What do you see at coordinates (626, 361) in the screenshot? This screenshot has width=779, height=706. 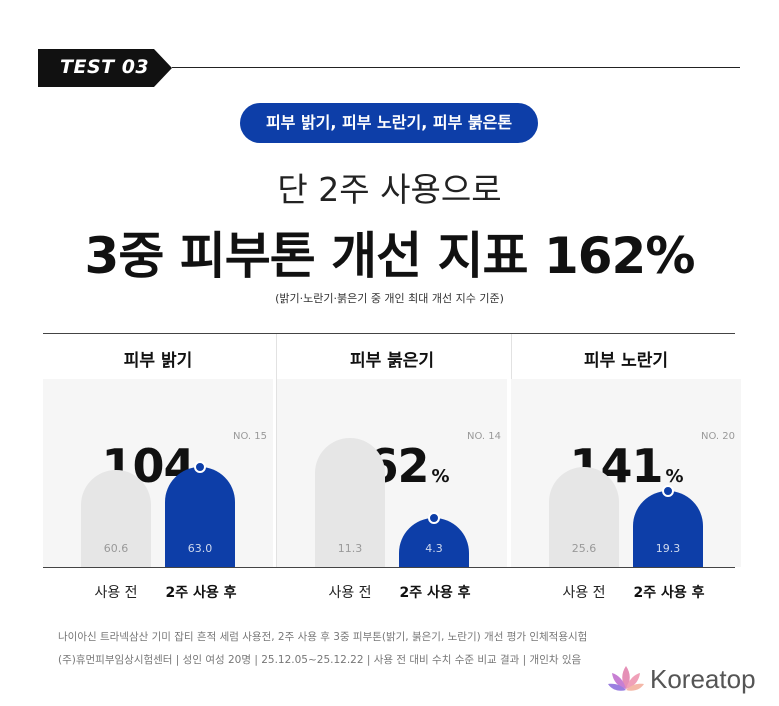 I see `panel-title: 피부 노란기` at bounding box center [626, 361].